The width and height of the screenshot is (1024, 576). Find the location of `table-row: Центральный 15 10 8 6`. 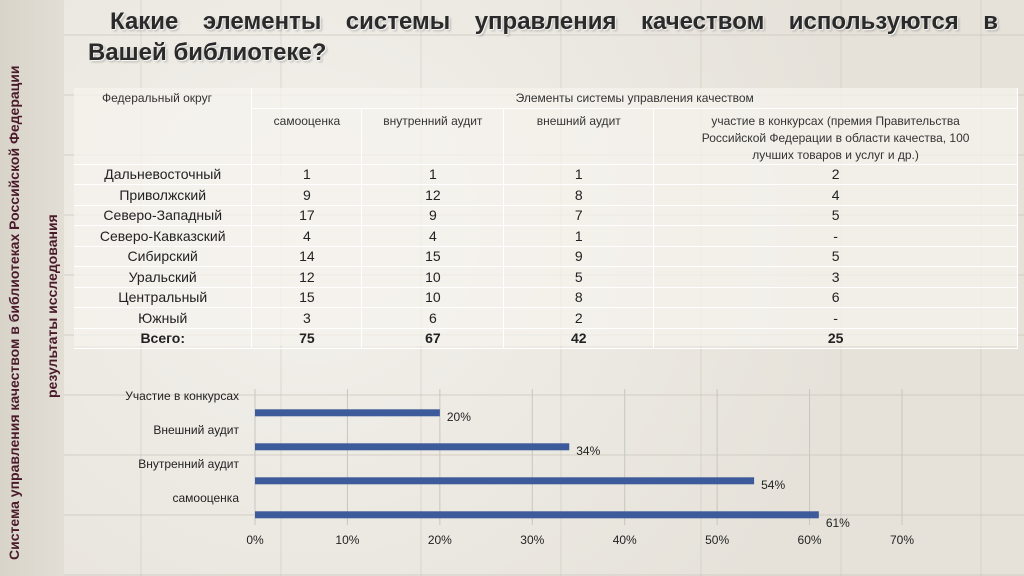

table-row: Центральный 15 10 8 6 is located at coordinates (546, 297).